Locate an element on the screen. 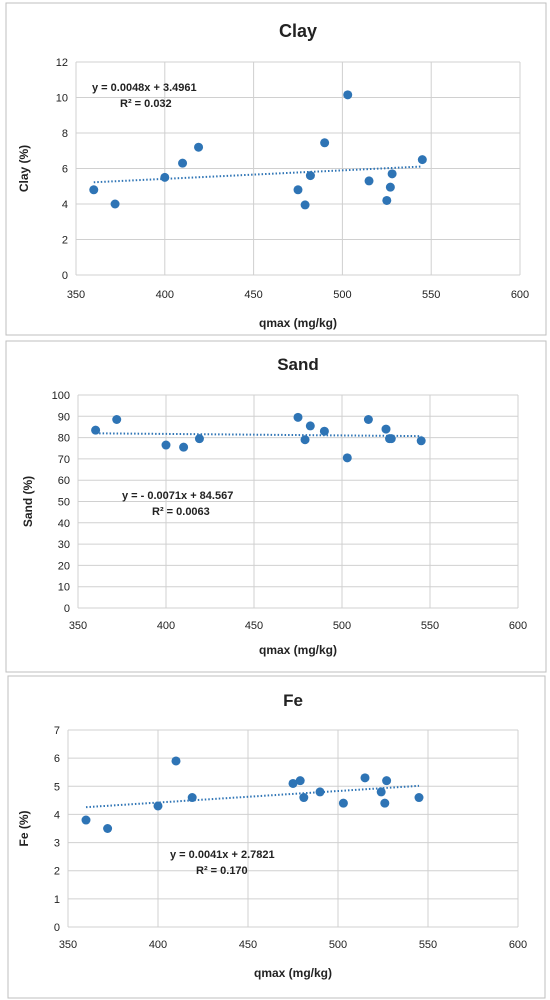  fe-x-tick-label: 350 is located at coordinates (68, 945).